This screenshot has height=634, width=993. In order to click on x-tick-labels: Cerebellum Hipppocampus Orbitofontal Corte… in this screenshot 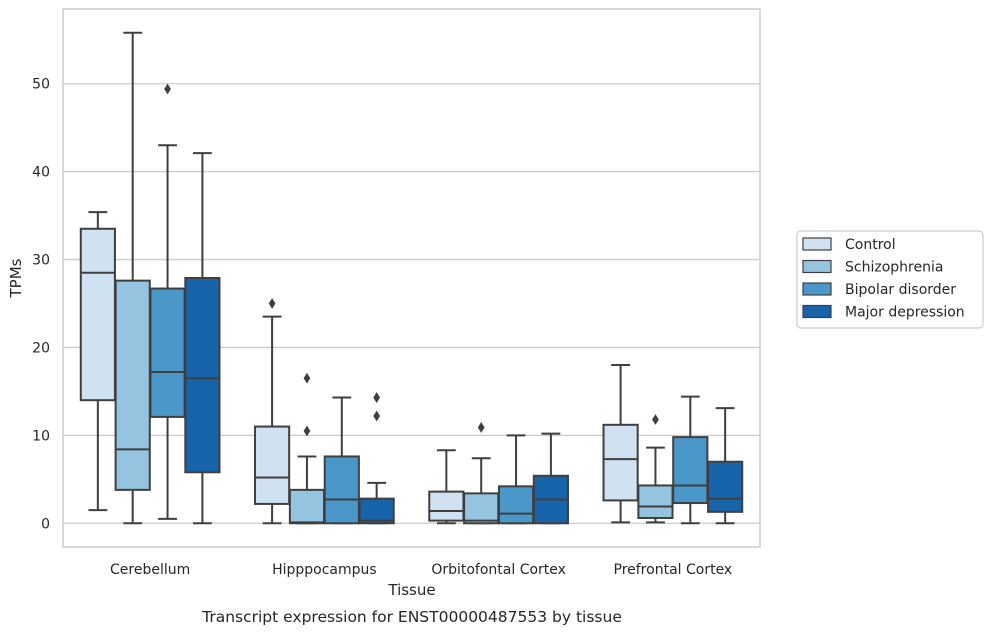, I will do `click(421, 570)`.